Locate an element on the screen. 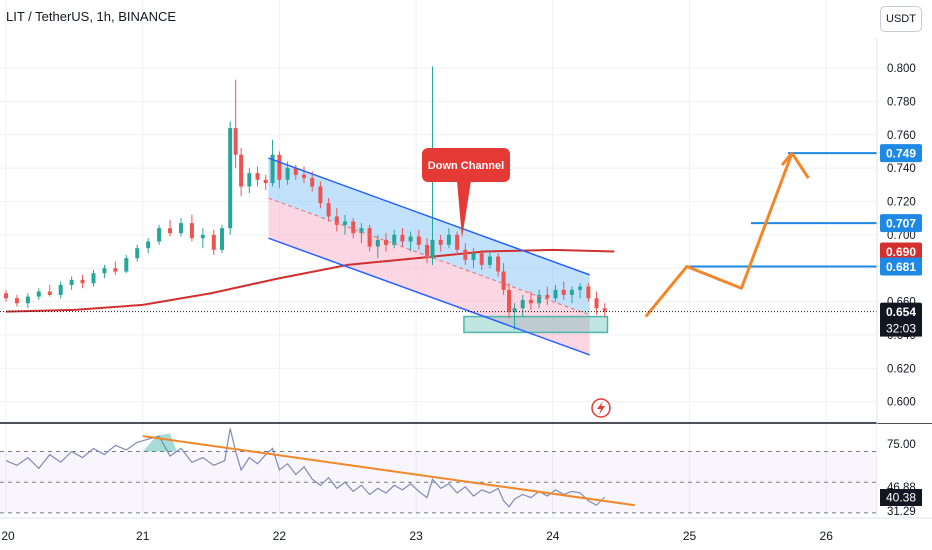 The height and width of the screenshot is (550, 932). support-zone-box is located at coordinates (536, 324).